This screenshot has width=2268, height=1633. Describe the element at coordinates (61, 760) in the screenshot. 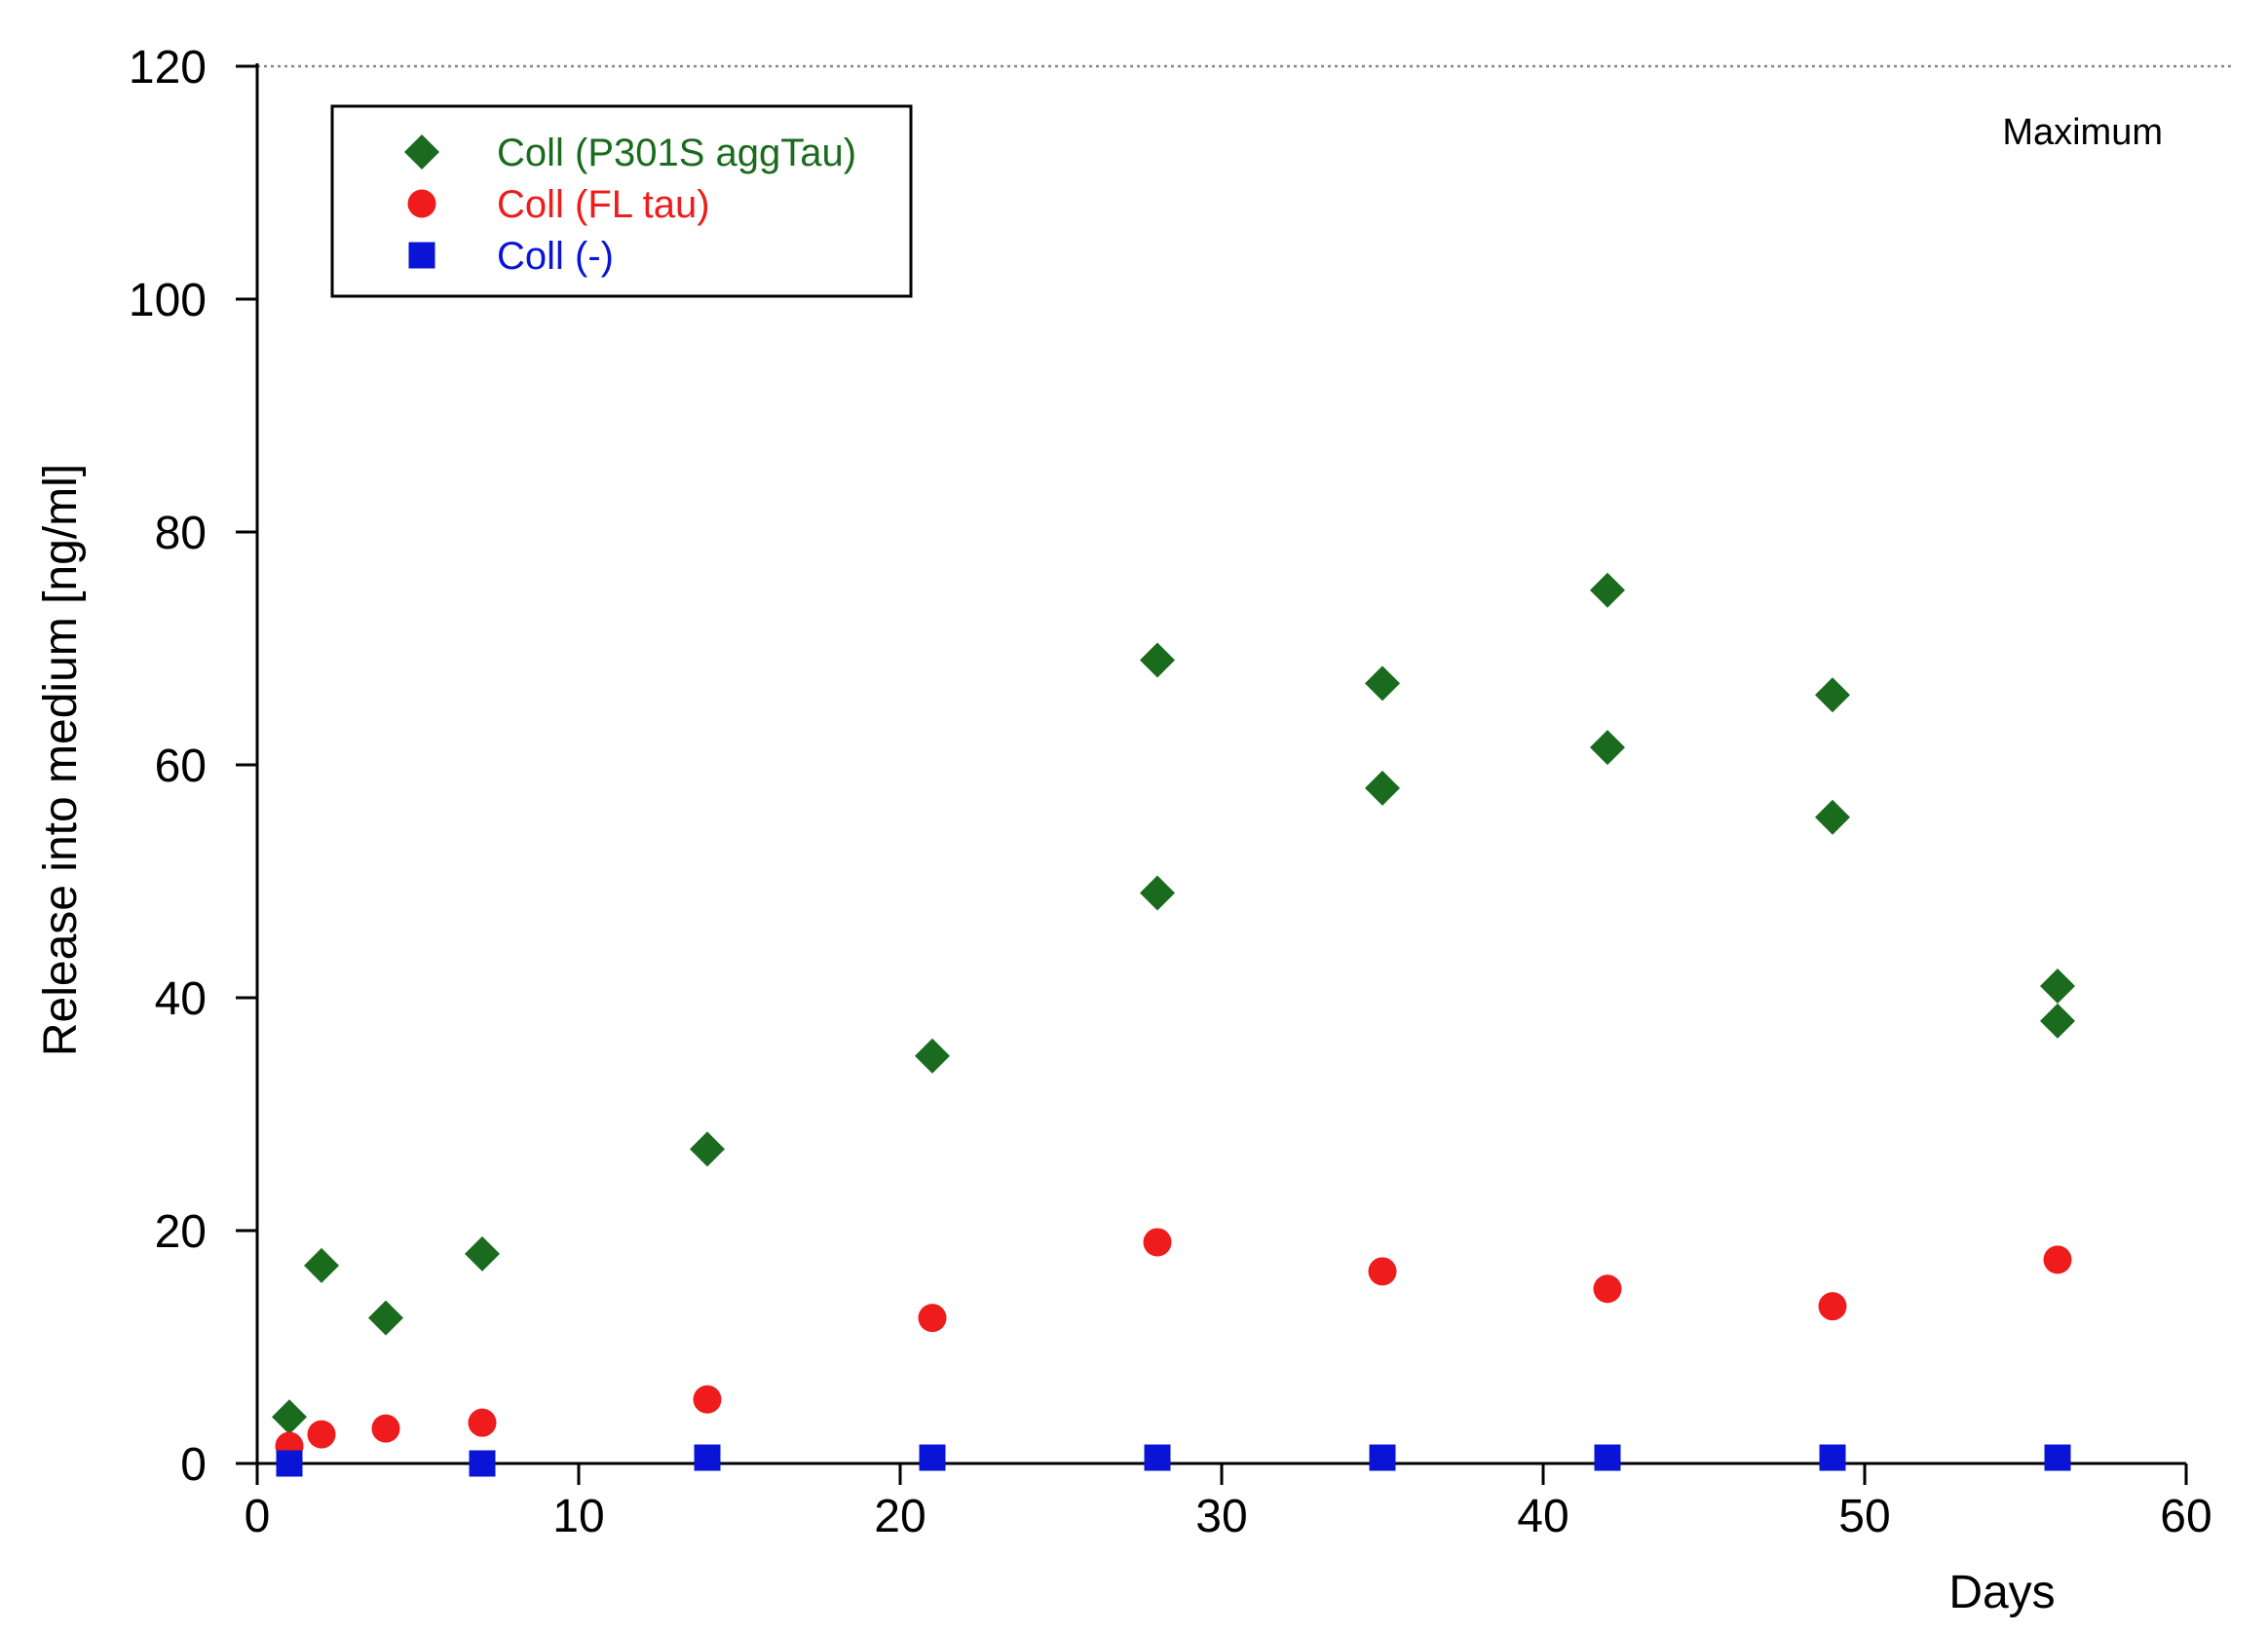

I see `y-axis-title: Release into medium [ng/ml]` at that location.